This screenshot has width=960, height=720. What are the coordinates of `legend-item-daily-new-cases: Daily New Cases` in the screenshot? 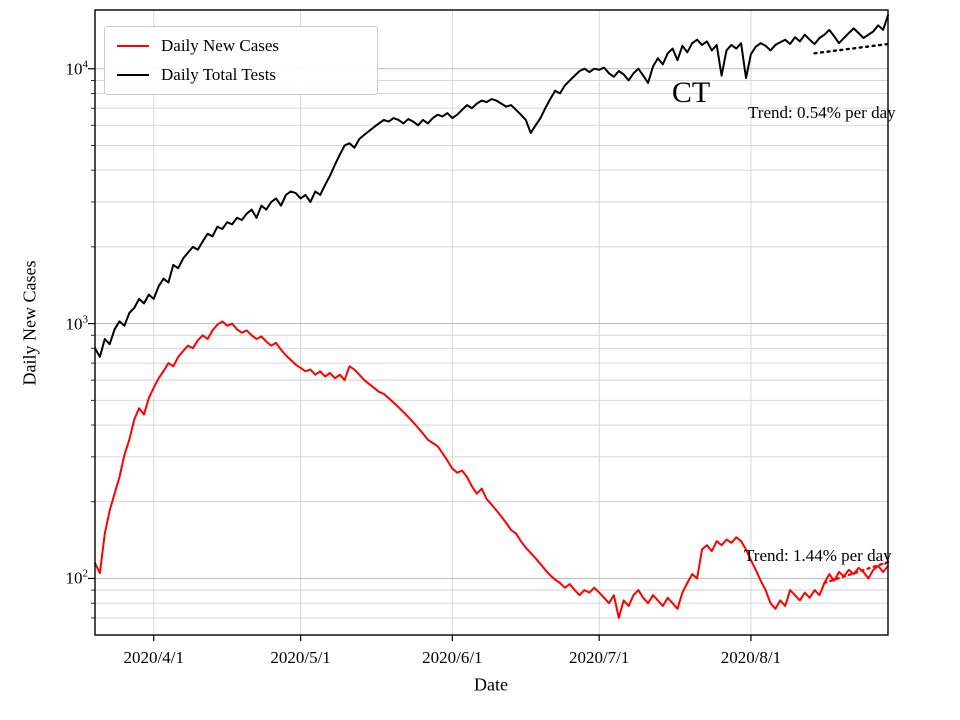 It's located at (241, 46).